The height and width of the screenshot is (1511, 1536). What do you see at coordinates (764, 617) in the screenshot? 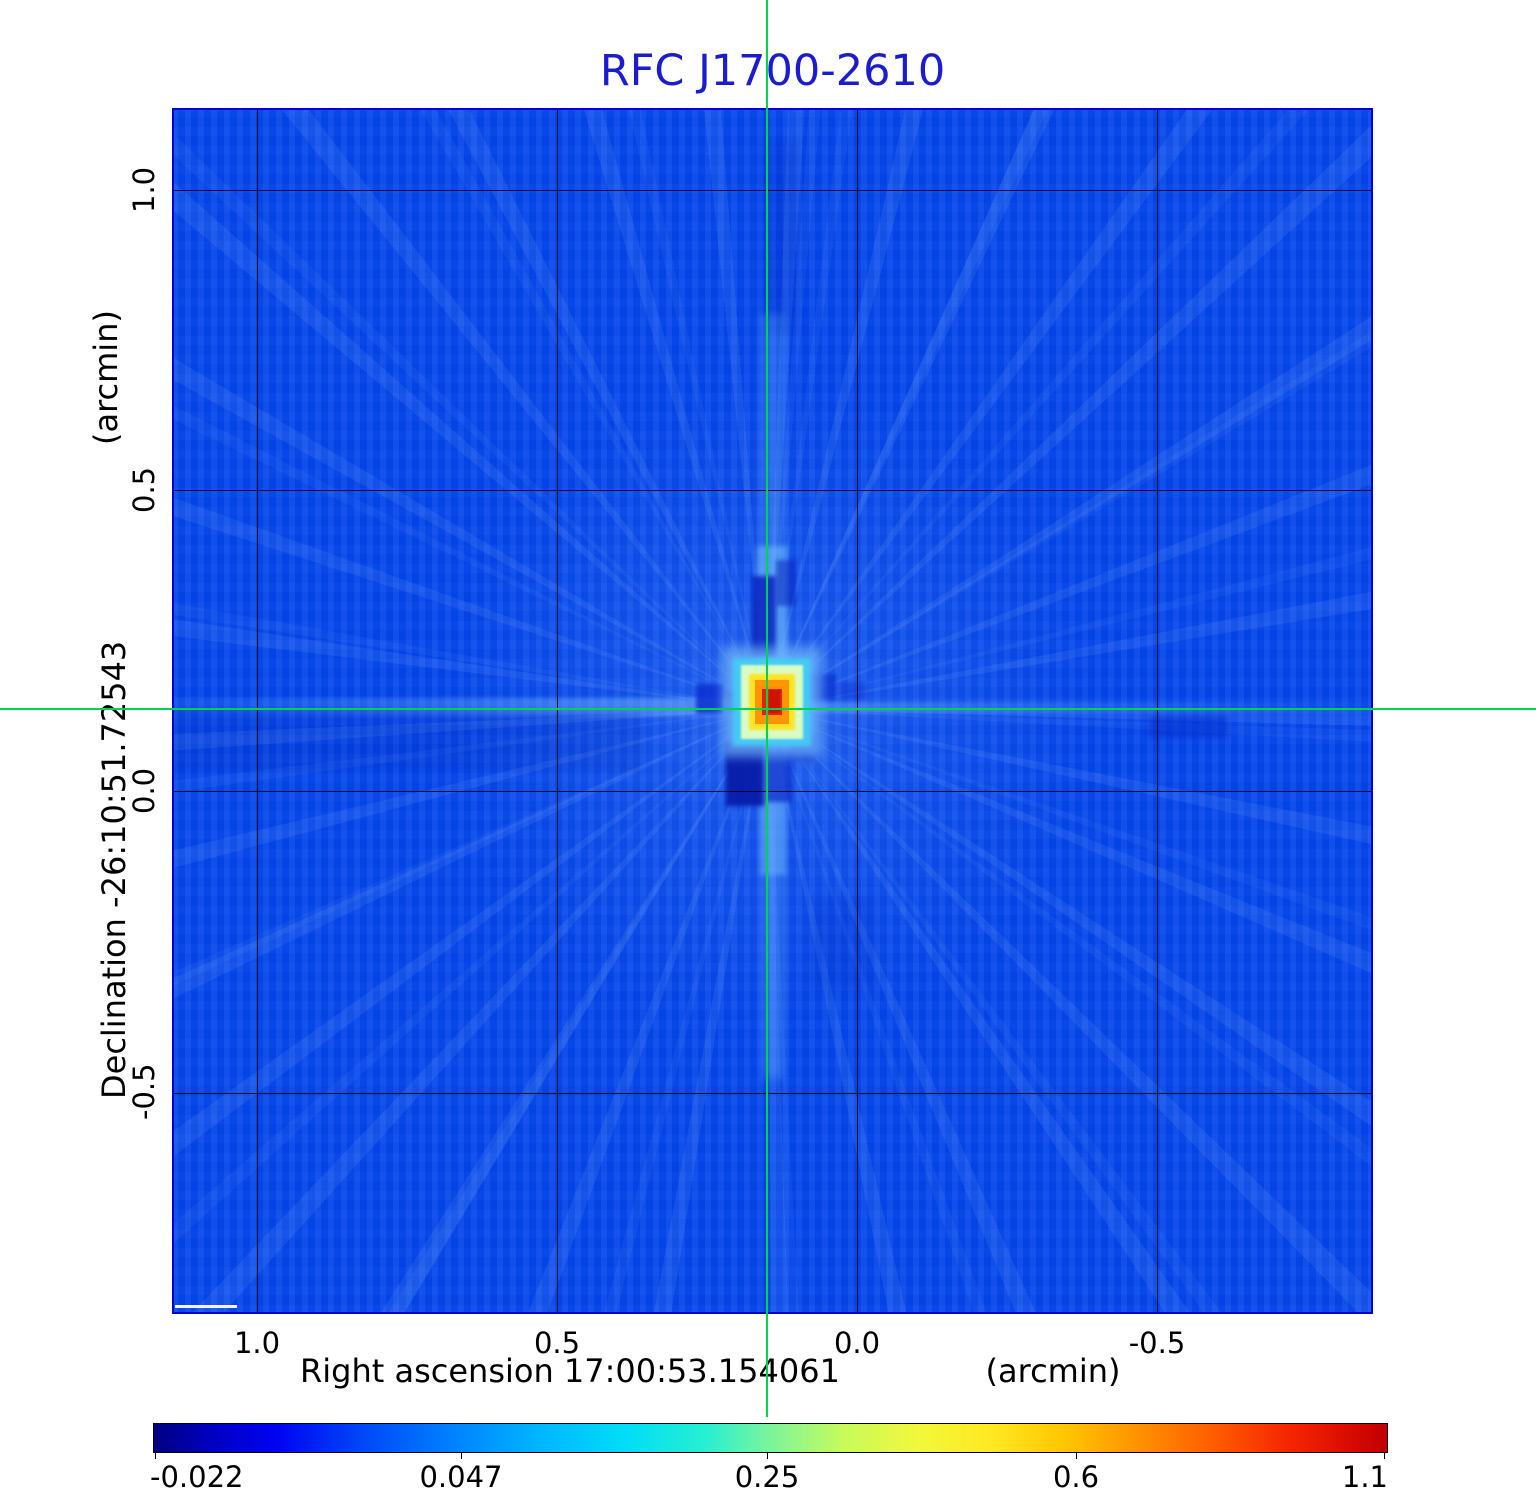
I see `sidelobe-dark-patch-above` at bounding box center [764, 617].